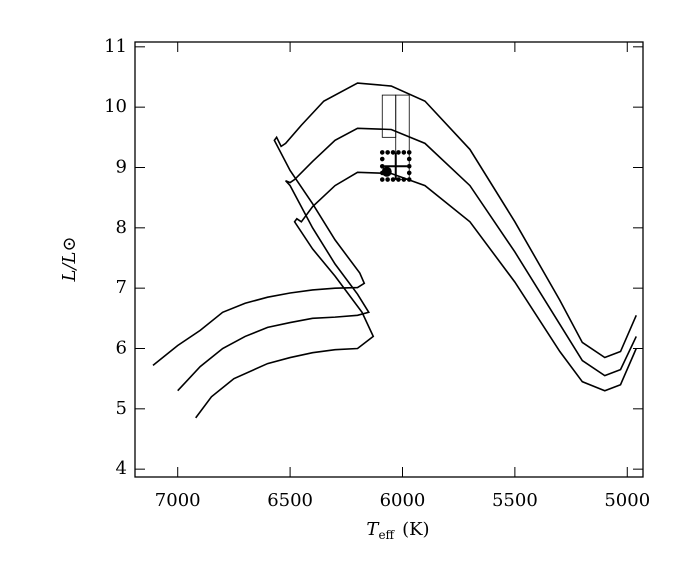 This screenshot has height=563, width=685. Describe the element at coordinates (115, 46) in the screenshot. I see `y-tick-label: 11` at that location.